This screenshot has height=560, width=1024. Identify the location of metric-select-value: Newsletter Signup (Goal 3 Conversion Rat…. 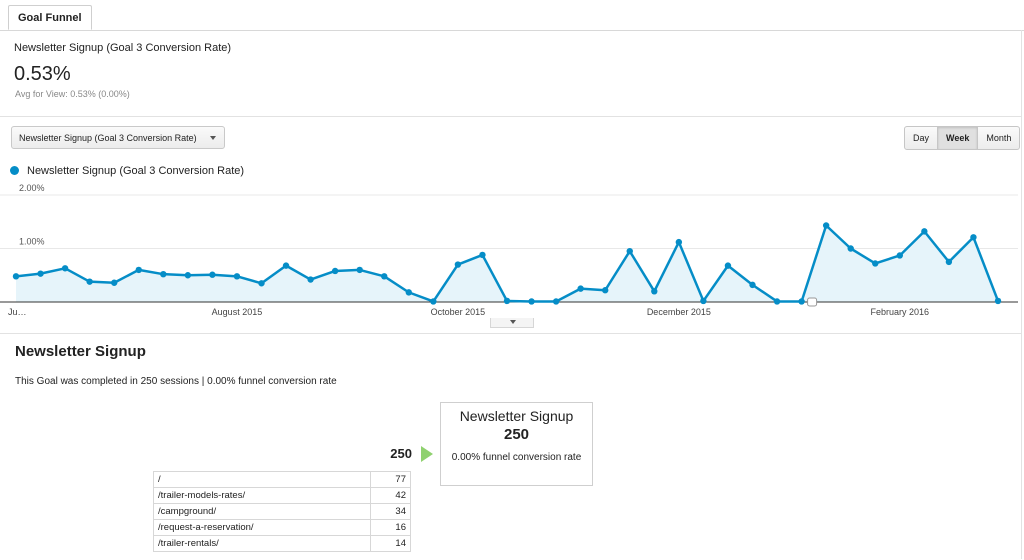
(108, 138).